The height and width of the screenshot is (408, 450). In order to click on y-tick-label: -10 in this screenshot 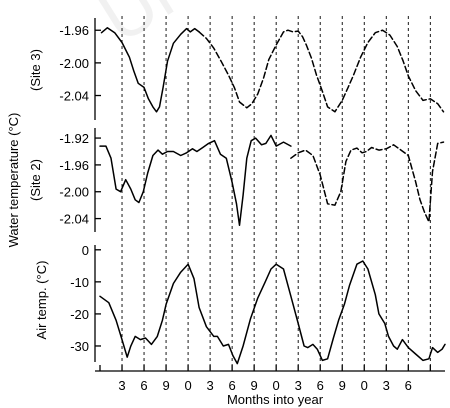, I will do `click(79, 282)`.